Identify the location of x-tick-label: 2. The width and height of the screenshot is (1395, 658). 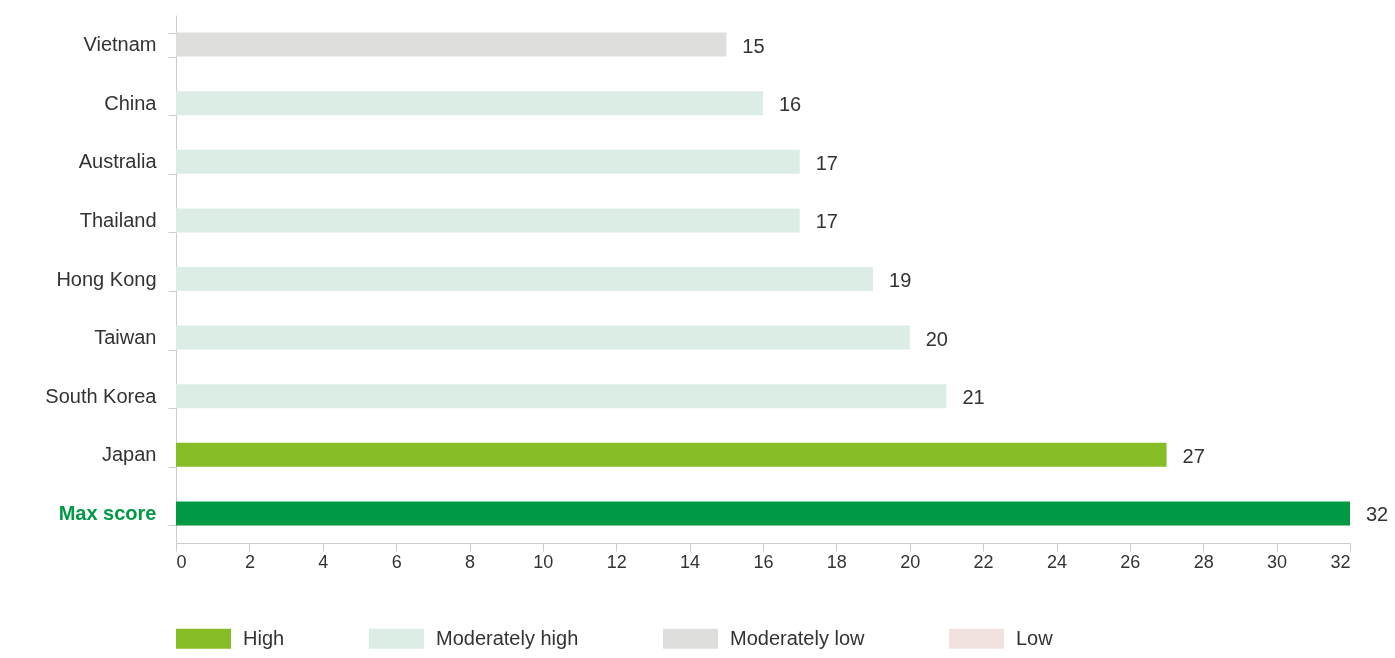
(249, 561).